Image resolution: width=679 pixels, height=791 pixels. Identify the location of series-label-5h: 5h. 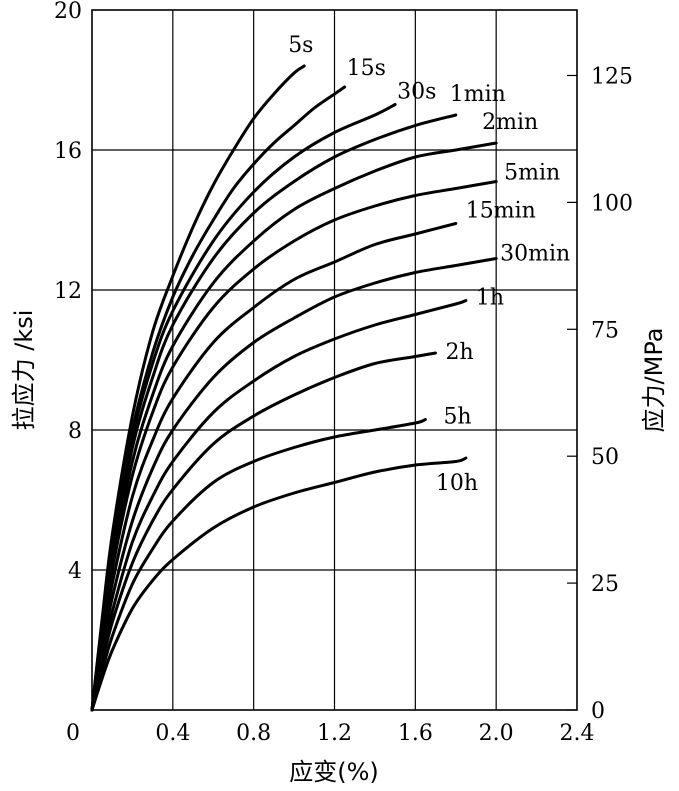
(457, 417).